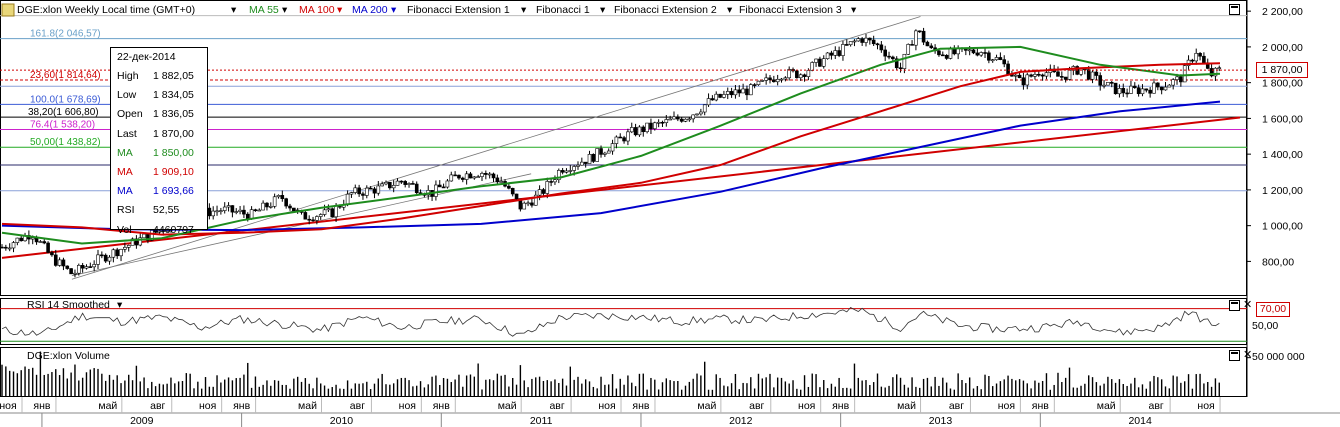  I want to click on rsi-panel-dropdown-icon: ▾, so click(120, 305).